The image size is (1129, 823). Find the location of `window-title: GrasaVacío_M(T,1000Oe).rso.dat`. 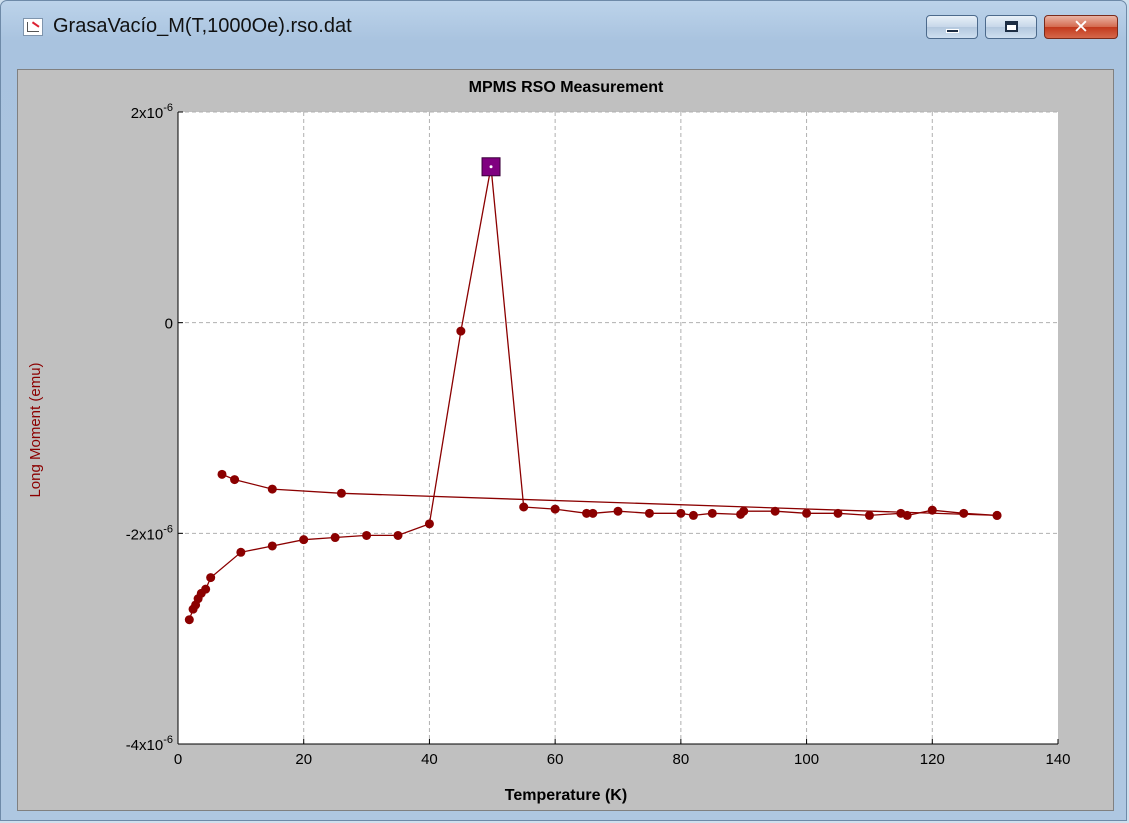

window-title: GrasaVacío_M(T,1000Oe).rso.dat is located at coordinates (202, 26).